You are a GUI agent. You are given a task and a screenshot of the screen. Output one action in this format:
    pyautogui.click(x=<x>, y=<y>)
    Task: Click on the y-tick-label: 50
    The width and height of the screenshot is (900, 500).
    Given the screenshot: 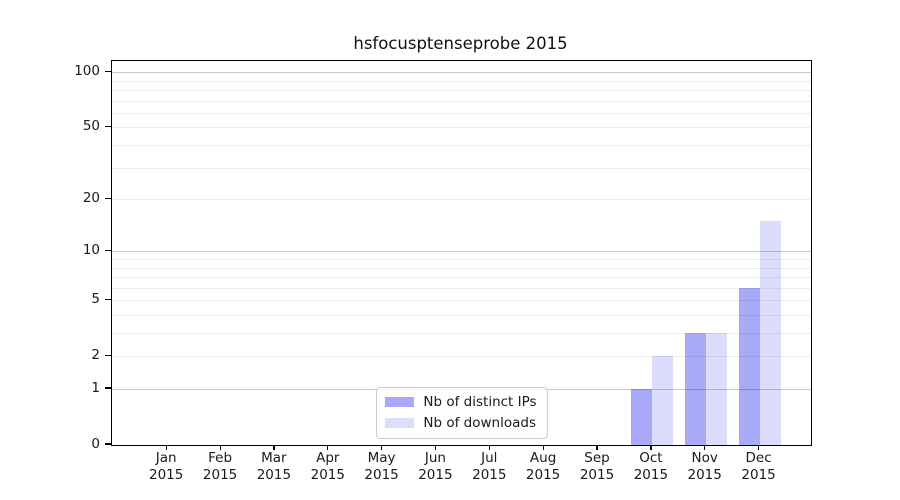 What is the action you would take?
    pyautogui.click(x=91, y=126)
    